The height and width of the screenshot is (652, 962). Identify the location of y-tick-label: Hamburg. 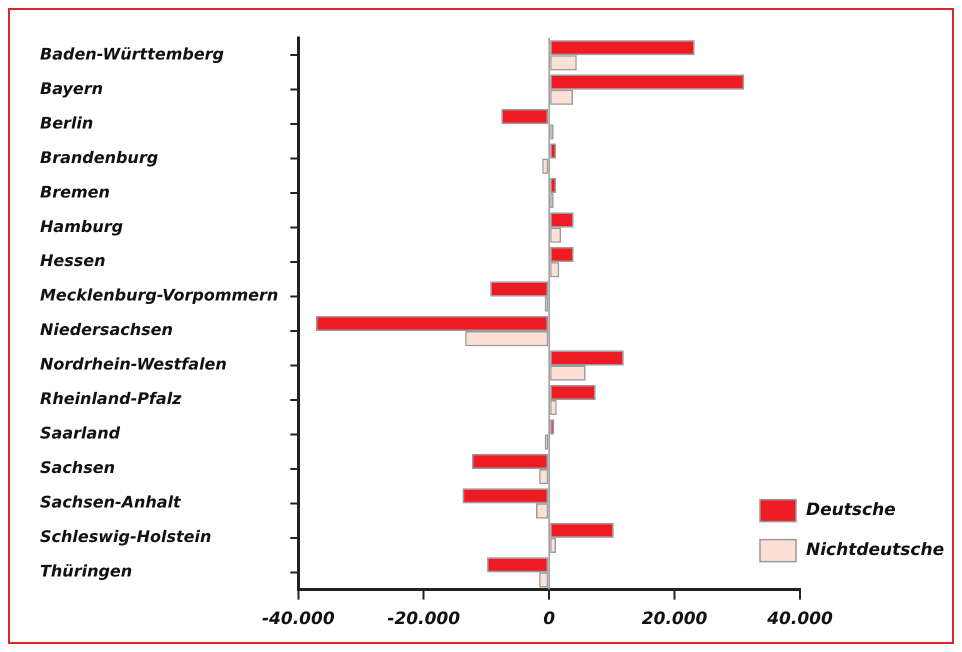
(82, 226).